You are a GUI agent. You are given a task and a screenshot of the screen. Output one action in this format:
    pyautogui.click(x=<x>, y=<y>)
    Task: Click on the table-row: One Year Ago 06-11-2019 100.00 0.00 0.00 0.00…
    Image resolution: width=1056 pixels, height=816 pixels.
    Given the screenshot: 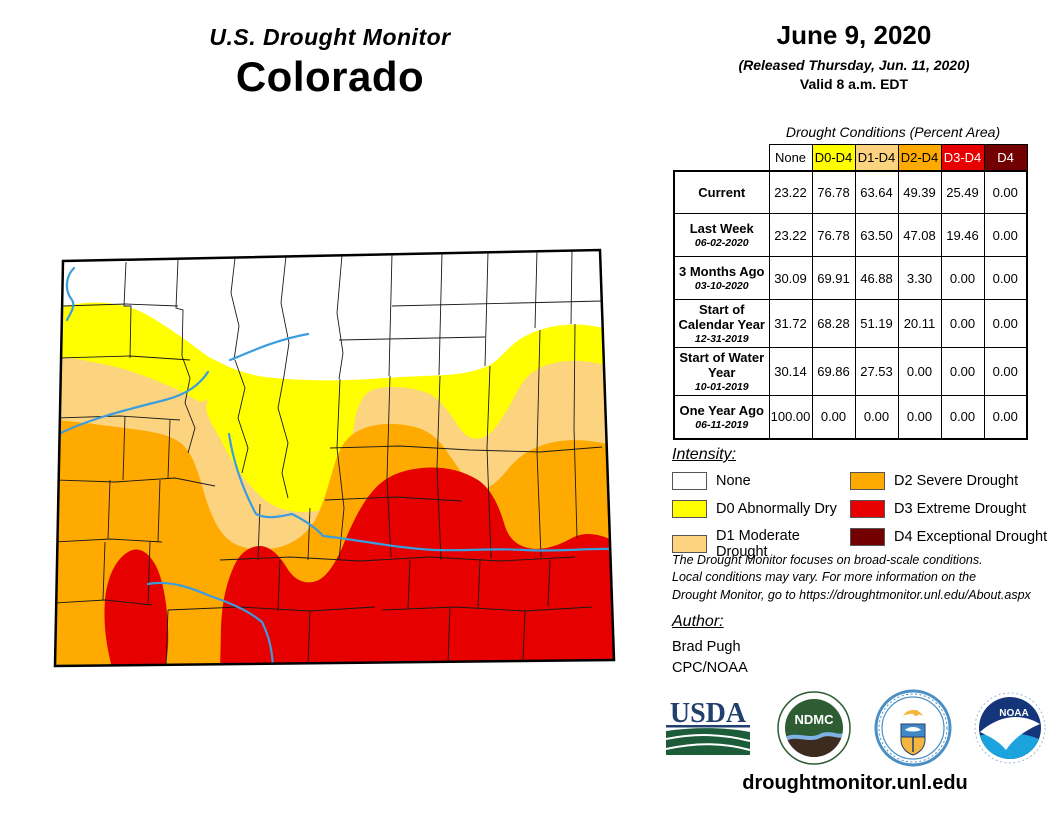 What is the action you would take?
    pyautogui.click(x=850, y=417)
    